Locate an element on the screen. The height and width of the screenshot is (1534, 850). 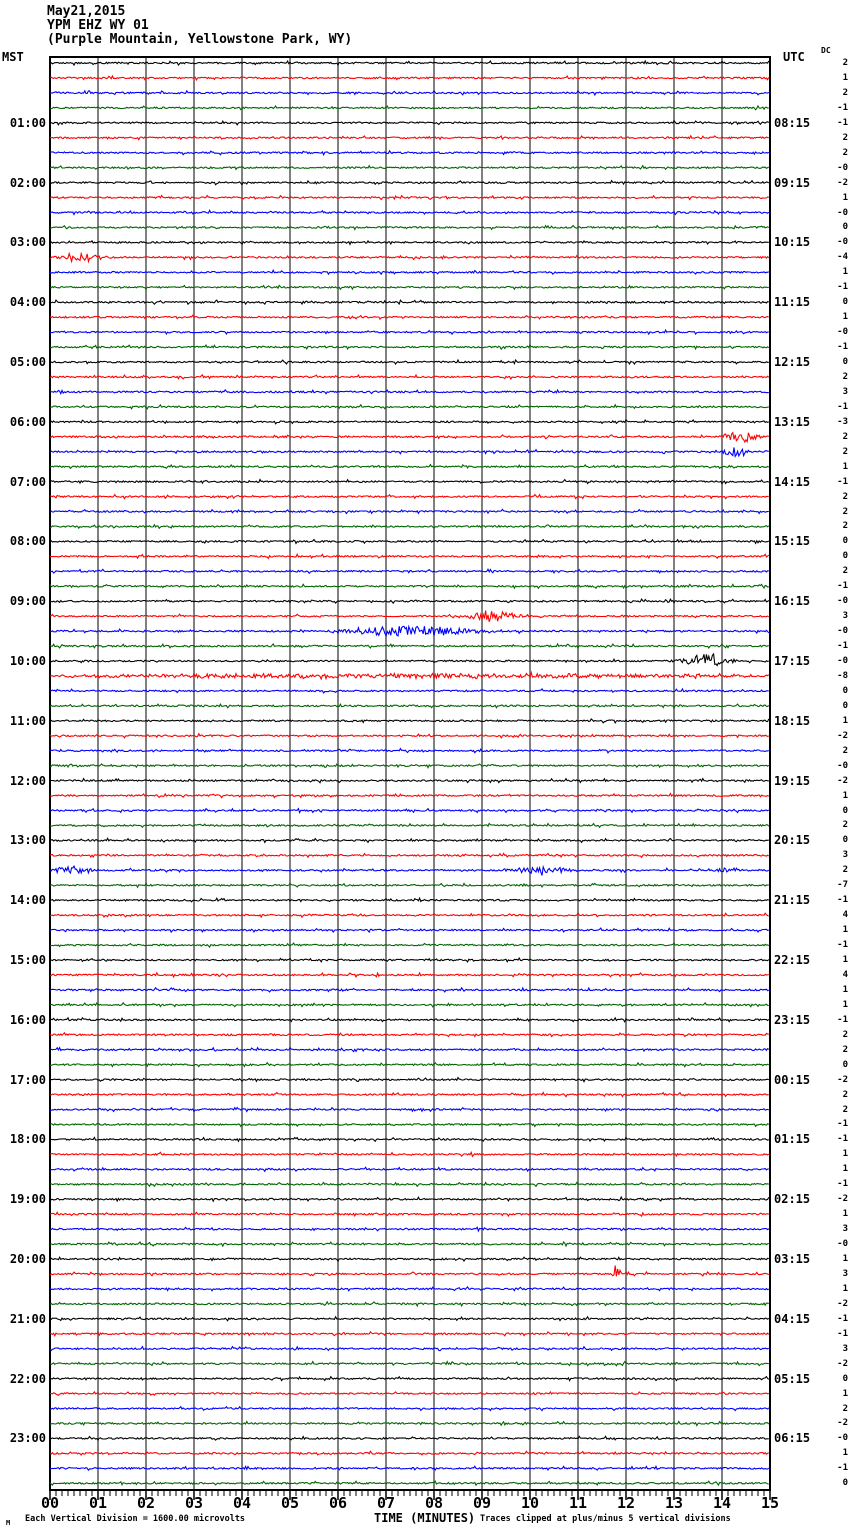
x-tick-label: 02 is located at coordinates (146, 1503).